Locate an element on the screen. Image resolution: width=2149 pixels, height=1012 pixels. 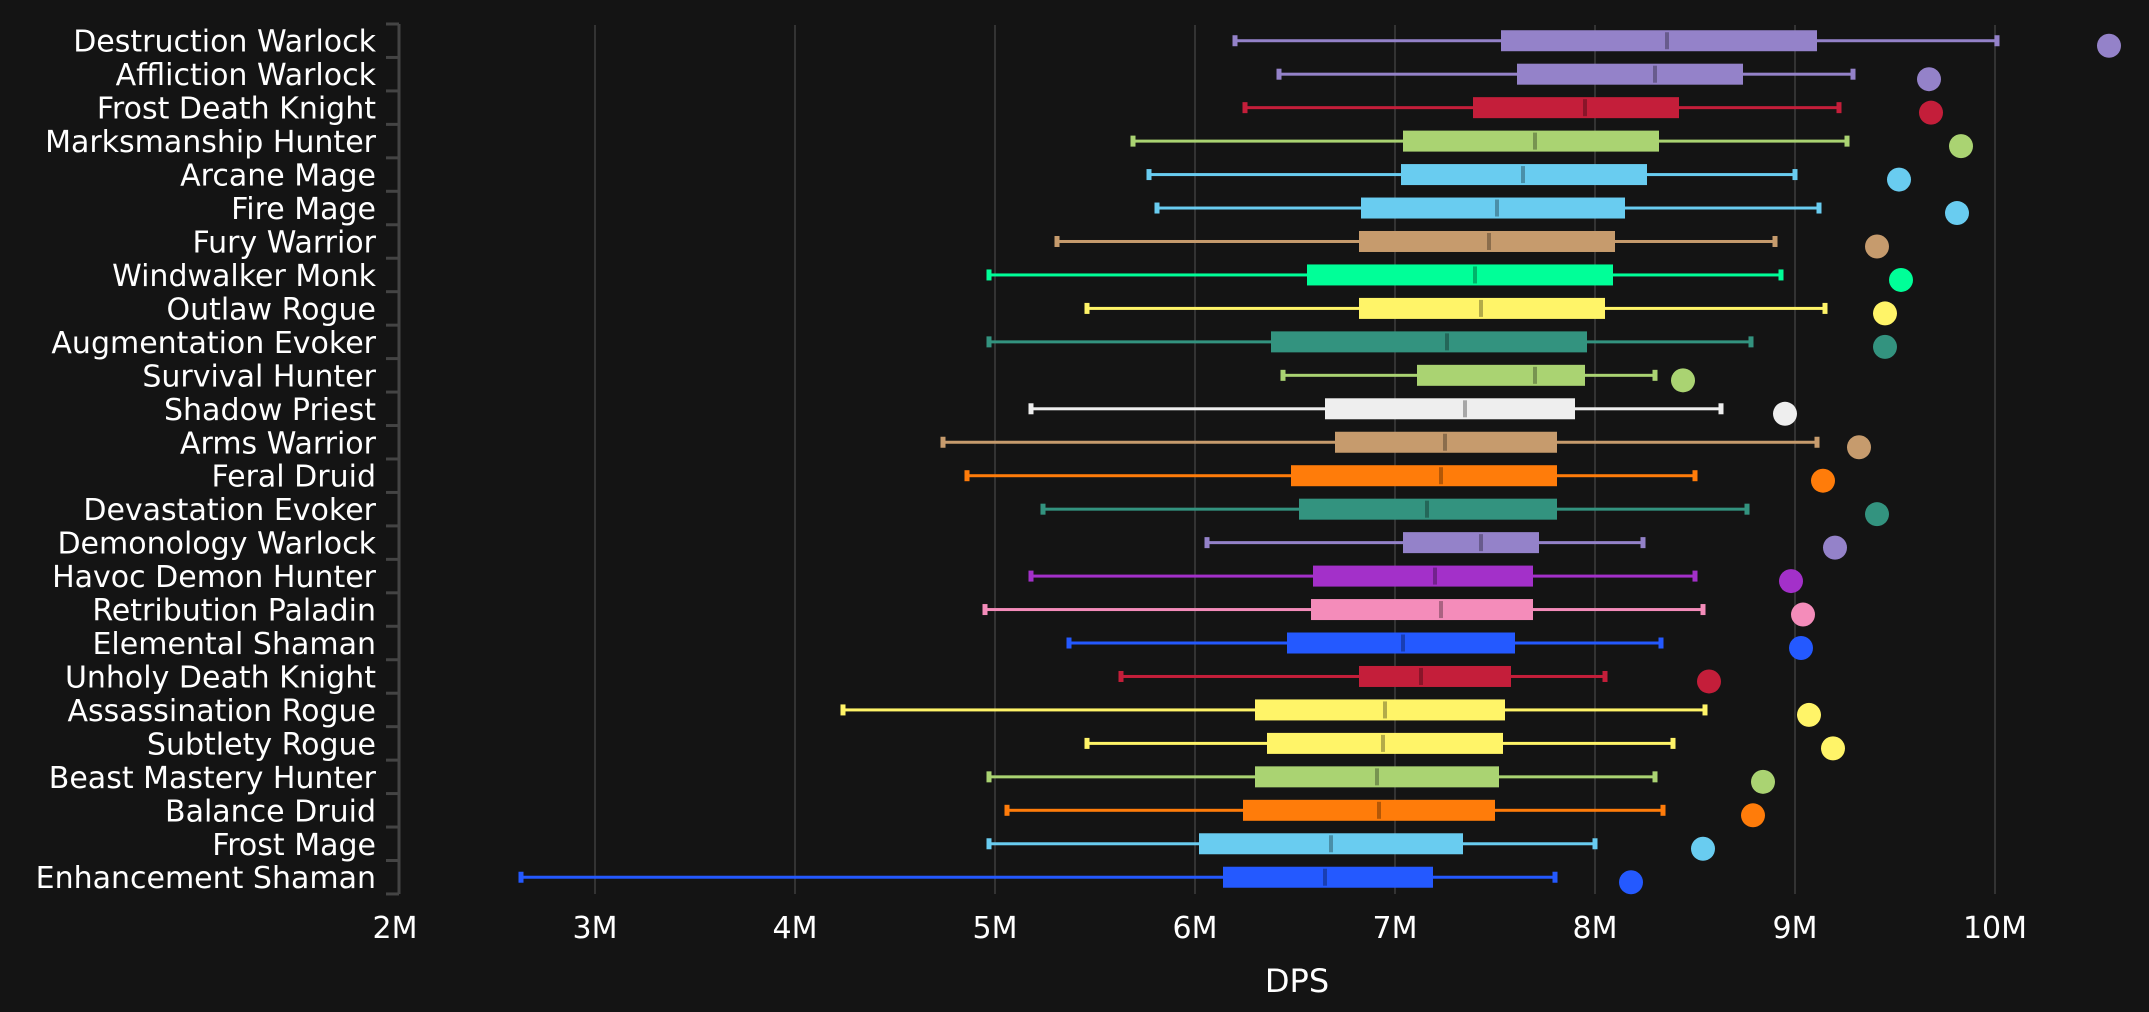
category-label: Arms Warrior is located at coordinates (278, 443).